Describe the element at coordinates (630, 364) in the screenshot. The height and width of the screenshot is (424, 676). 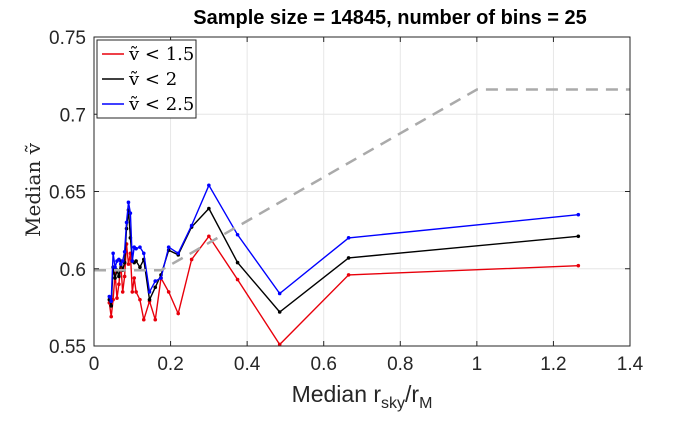
I see `x-tick-label: 1.4` at that location.